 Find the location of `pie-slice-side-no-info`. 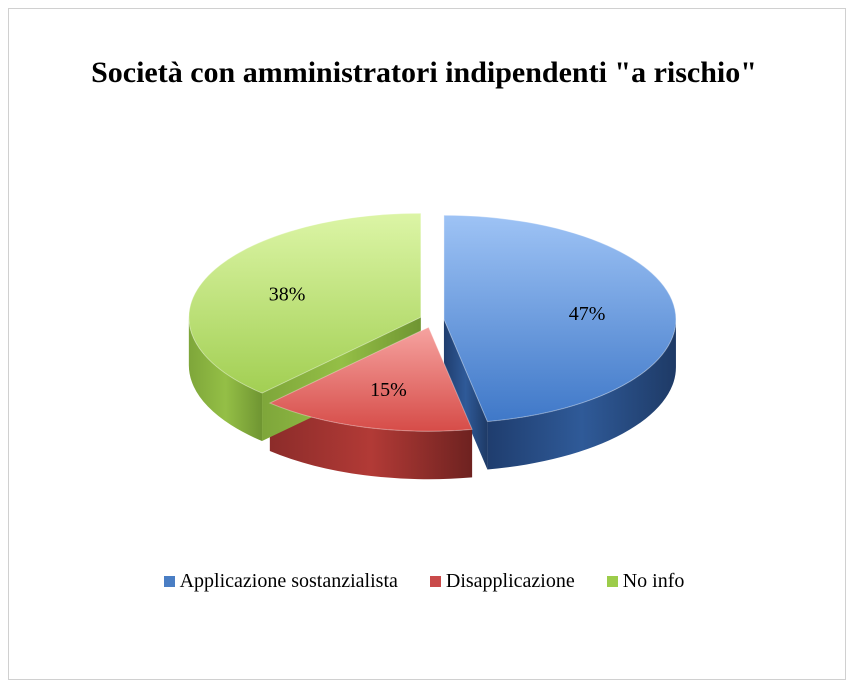

pie-slice-side-no-info is located at coordinates (225, 379).